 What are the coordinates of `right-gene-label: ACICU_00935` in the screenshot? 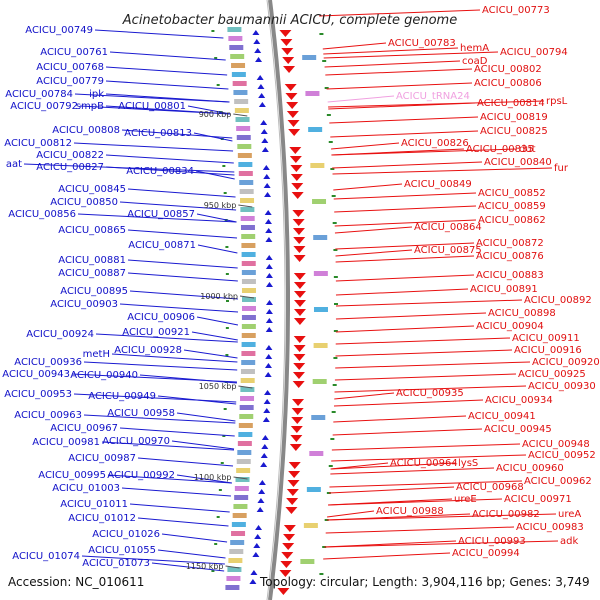 It's located at (430, 393).